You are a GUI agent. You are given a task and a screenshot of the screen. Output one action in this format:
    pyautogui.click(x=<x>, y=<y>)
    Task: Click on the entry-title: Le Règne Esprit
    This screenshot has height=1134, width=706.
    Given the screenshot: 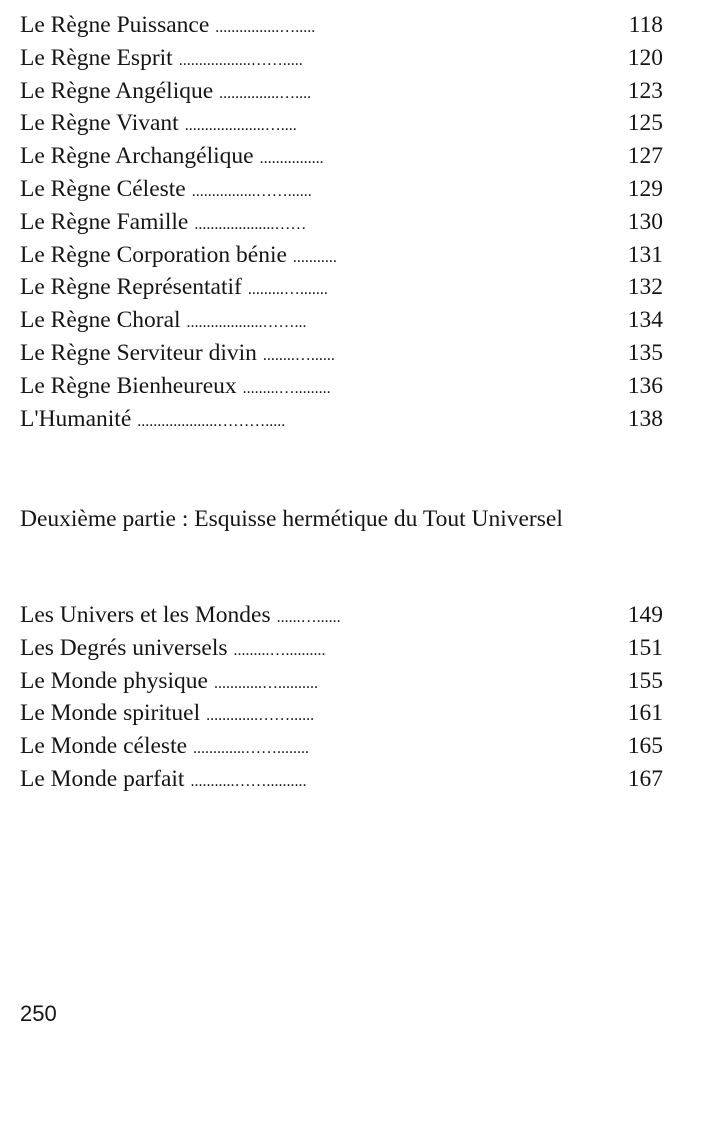 What is the action you would take?
    pyautogui.click(x=96, y=57)
    